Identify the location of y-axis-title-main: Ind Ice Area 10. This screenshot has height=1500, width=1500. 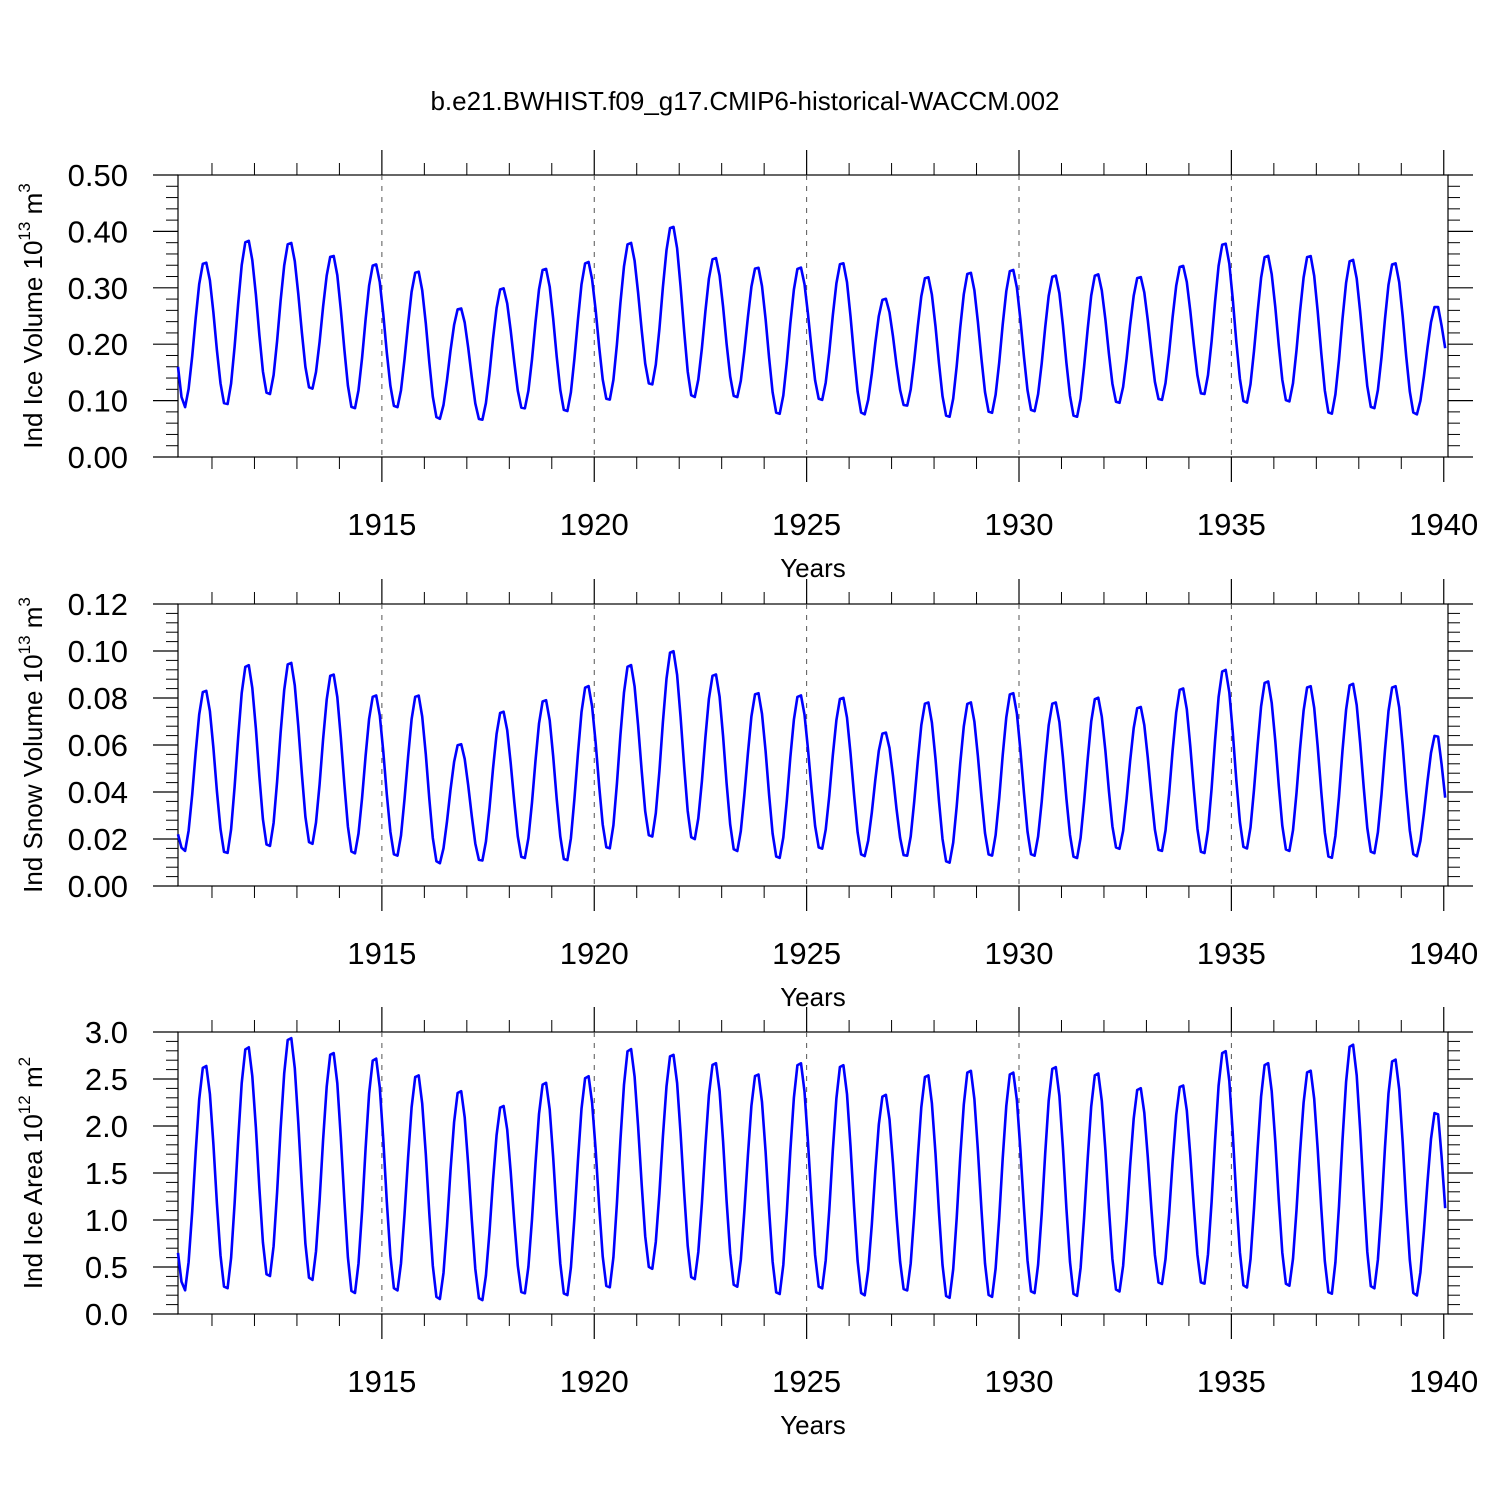
(33, 1201).